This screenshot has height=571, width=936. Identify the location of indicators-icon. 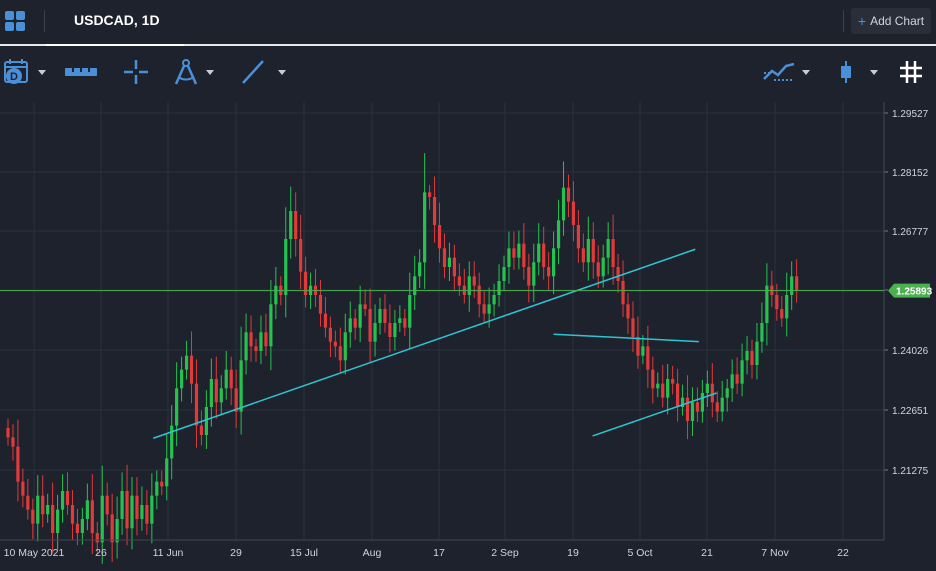
(779, 71).